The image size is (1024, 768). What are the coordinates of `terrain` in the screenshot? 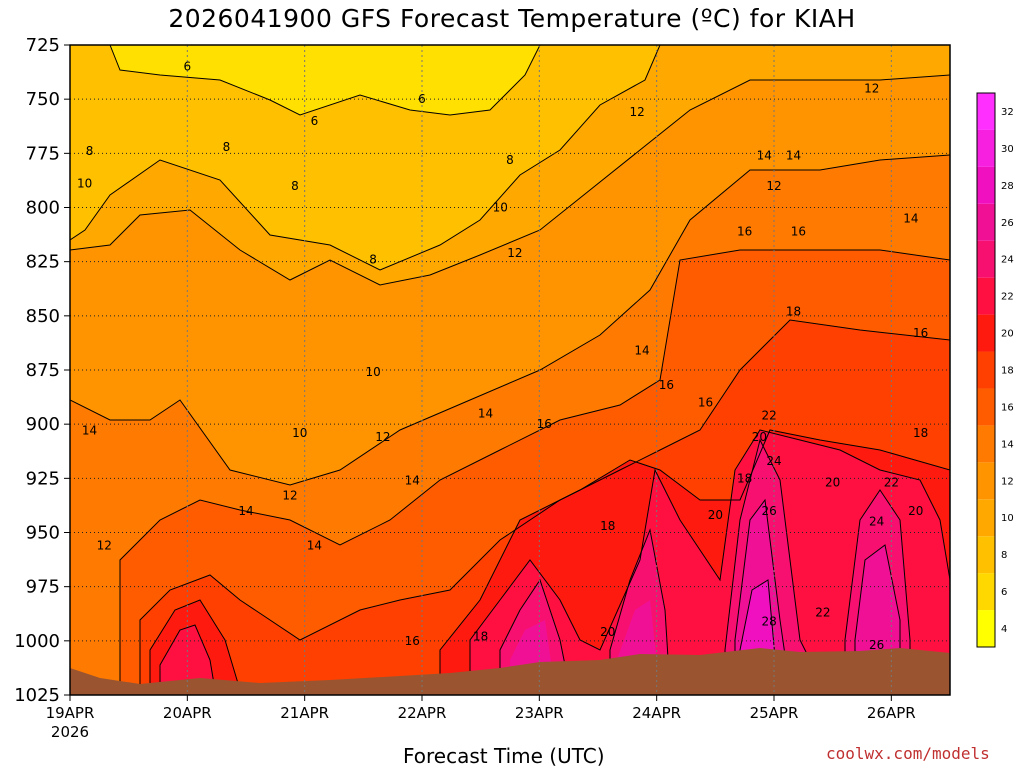 It's located at (510, 671).